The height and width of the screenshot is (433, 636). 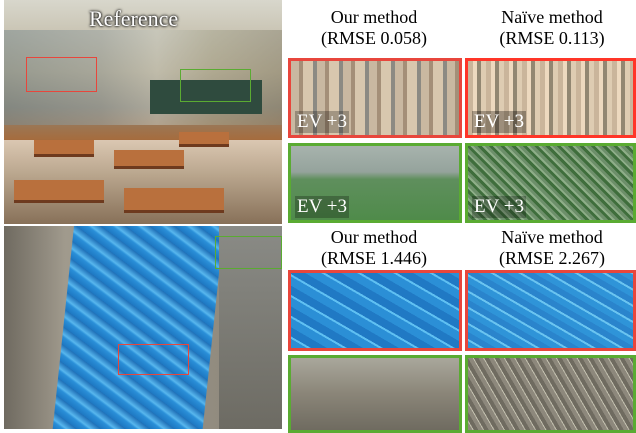 What do you see at coordinates (250, 327) in the screenshot?
I see `pool-glass-wall` at bounding box center [250, 327].